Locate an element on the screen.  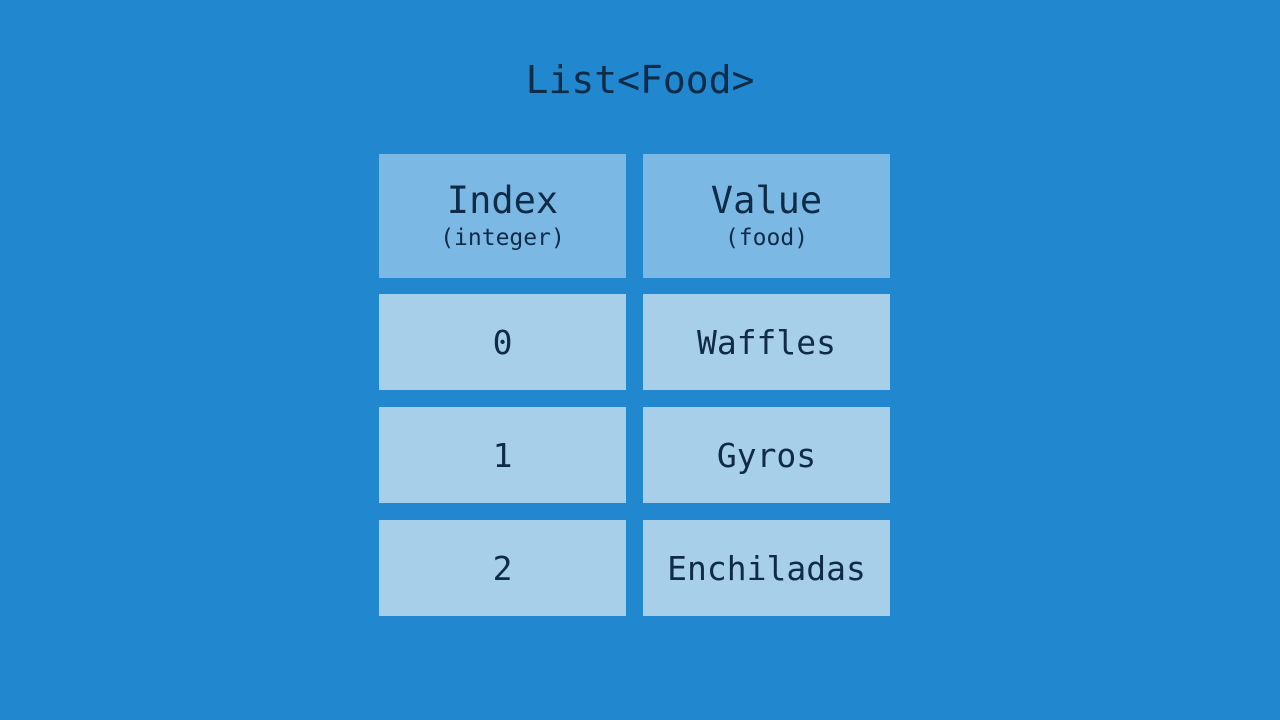
value-cell: Gyros is located at coordinates (766, 455).